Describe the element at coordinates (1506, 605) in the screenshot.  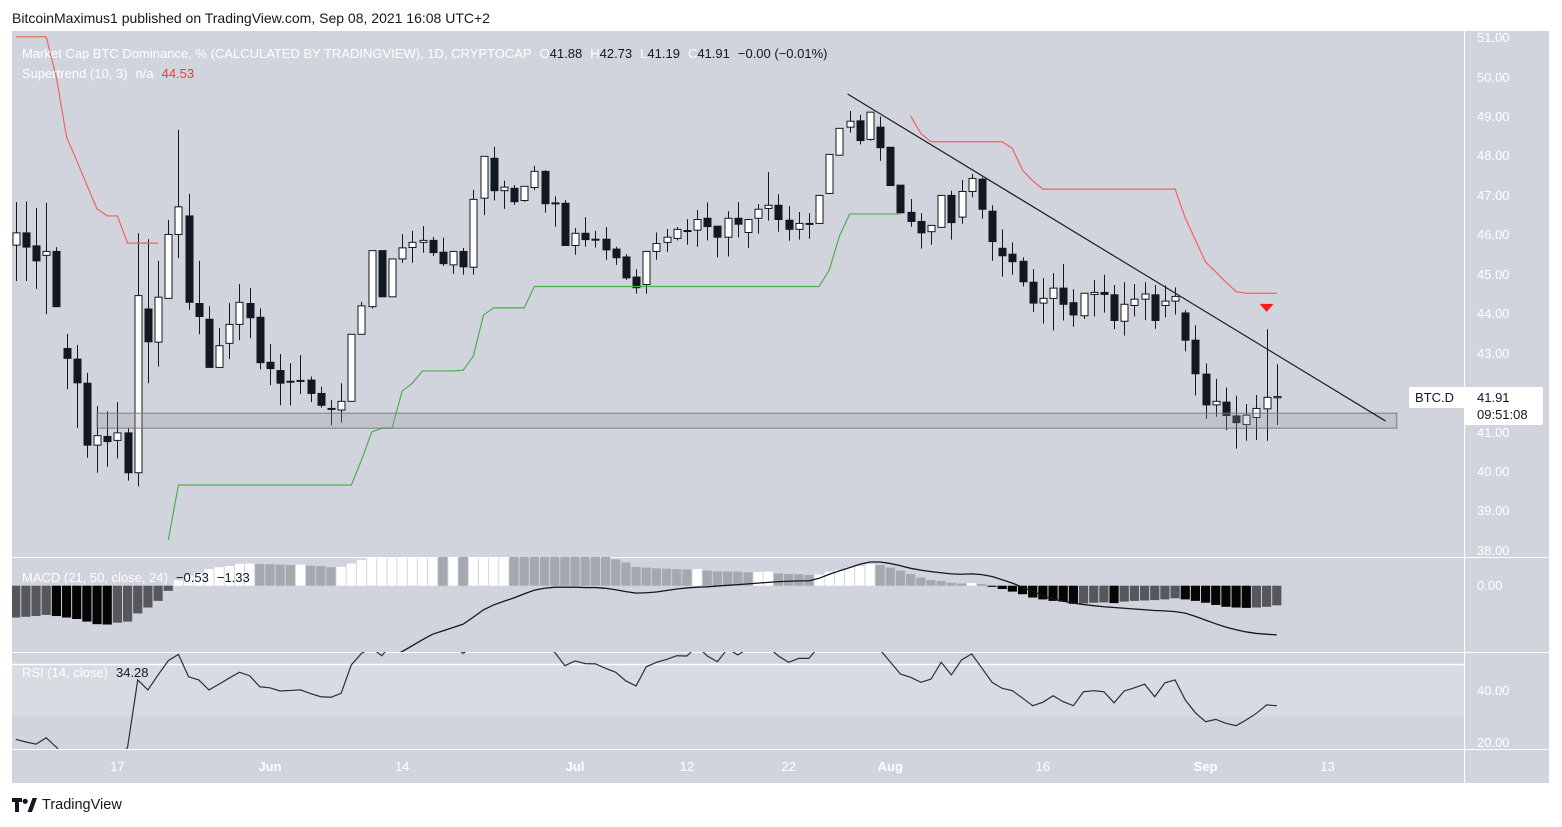
I see `macd-axis: 0.00` at that location.